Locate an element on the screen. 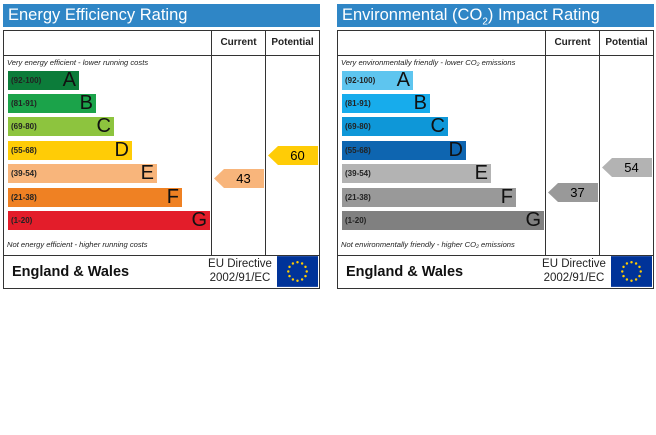 The image size is (656, 435). panel-title: Environmental (CO2) Impact Rating is located at coordinates (495, 15).